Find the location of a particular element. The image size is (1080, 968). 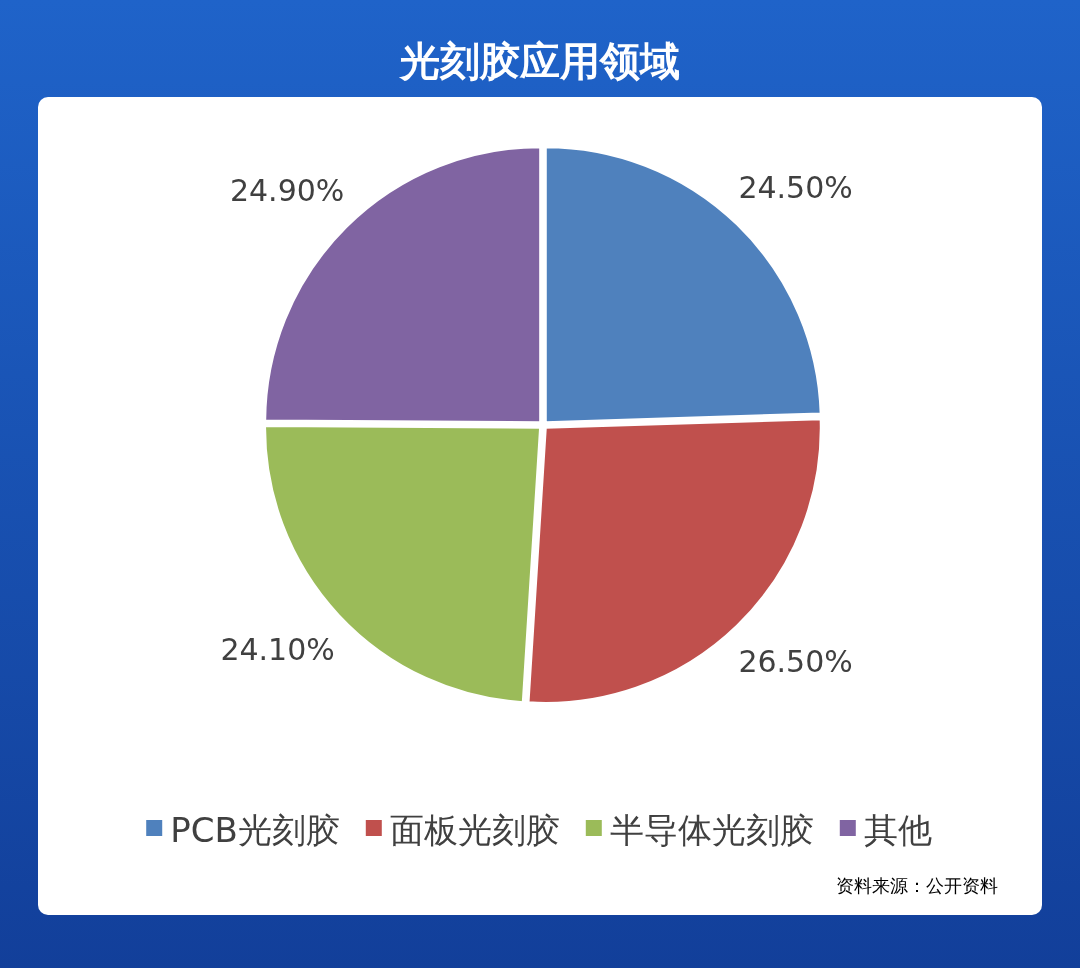

data-label: 24.50% is located at coordinates (795, 188).